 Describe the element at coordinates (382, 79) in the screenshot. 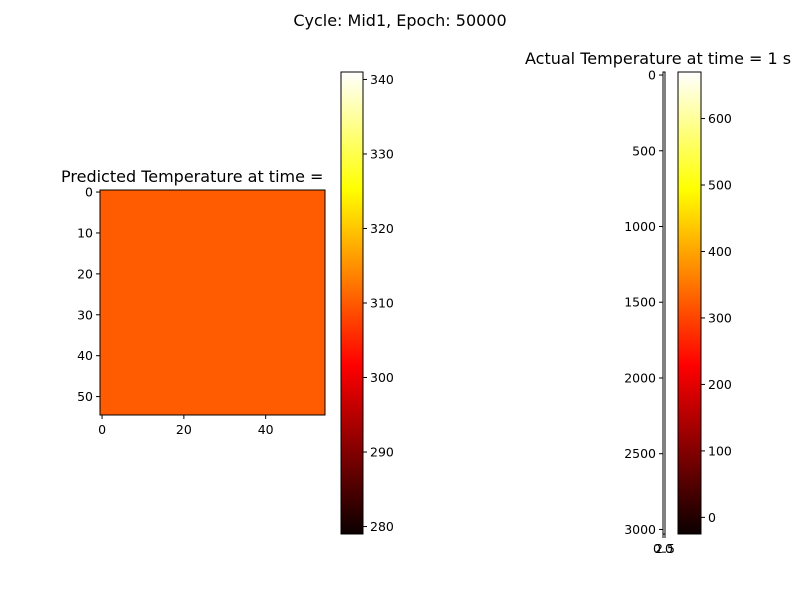

I see `predicted-colorbar-tick-label: 340` at that location.